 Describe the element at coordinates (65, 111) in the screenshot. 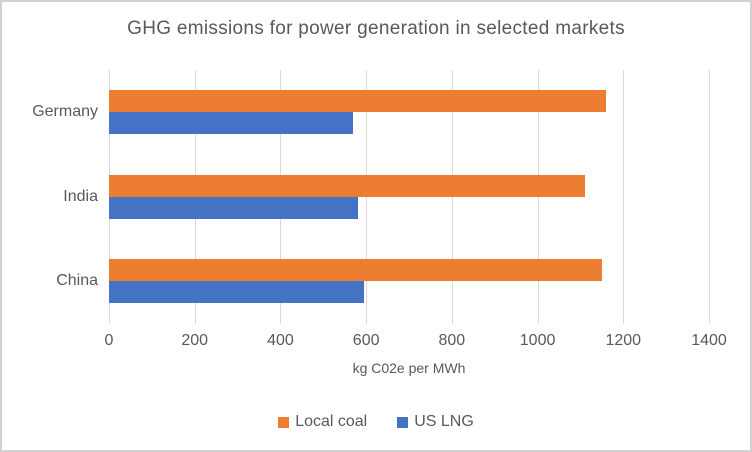

I see `category-label-germany: Germany` at that location.